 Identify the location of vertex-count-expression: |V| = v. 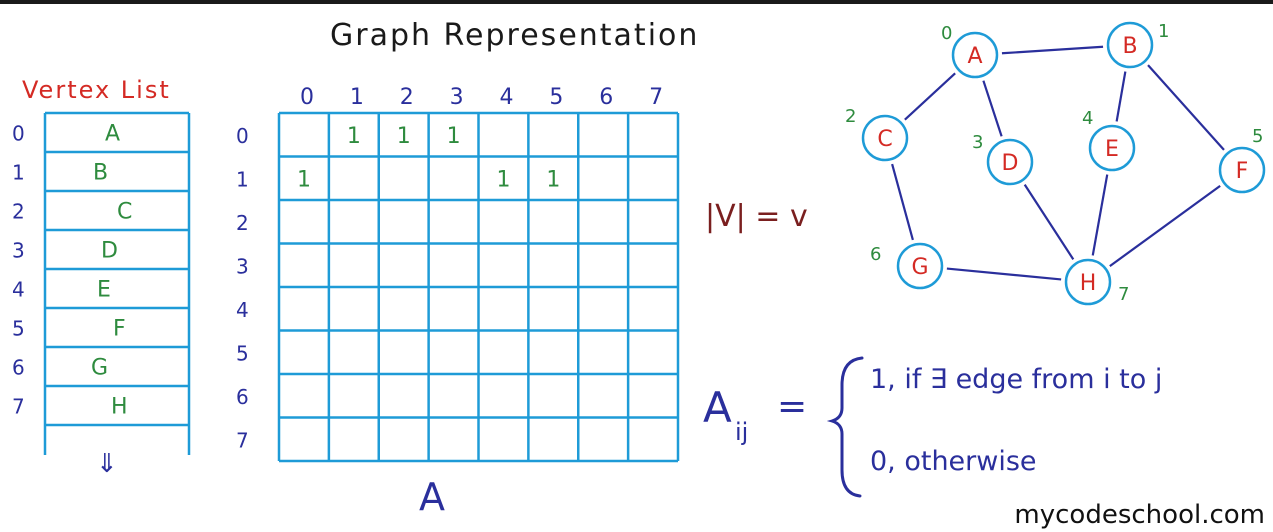
(756, 216).